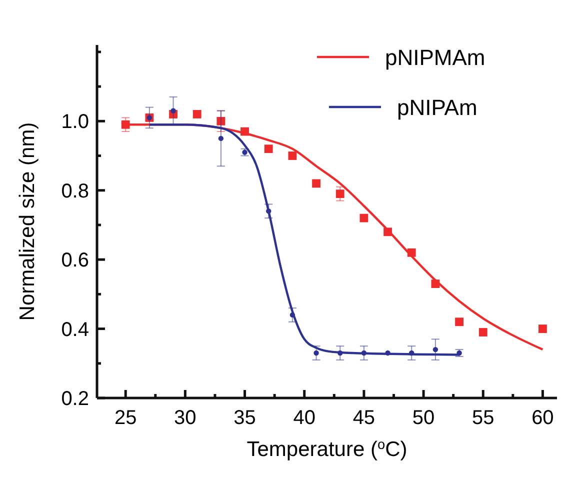 Image resolution: width=571 pixels, height=477 pixels. Describe the element at coordinates (437, 107) in the screenshot. I see `legend-label: pNIPAm` at that location.